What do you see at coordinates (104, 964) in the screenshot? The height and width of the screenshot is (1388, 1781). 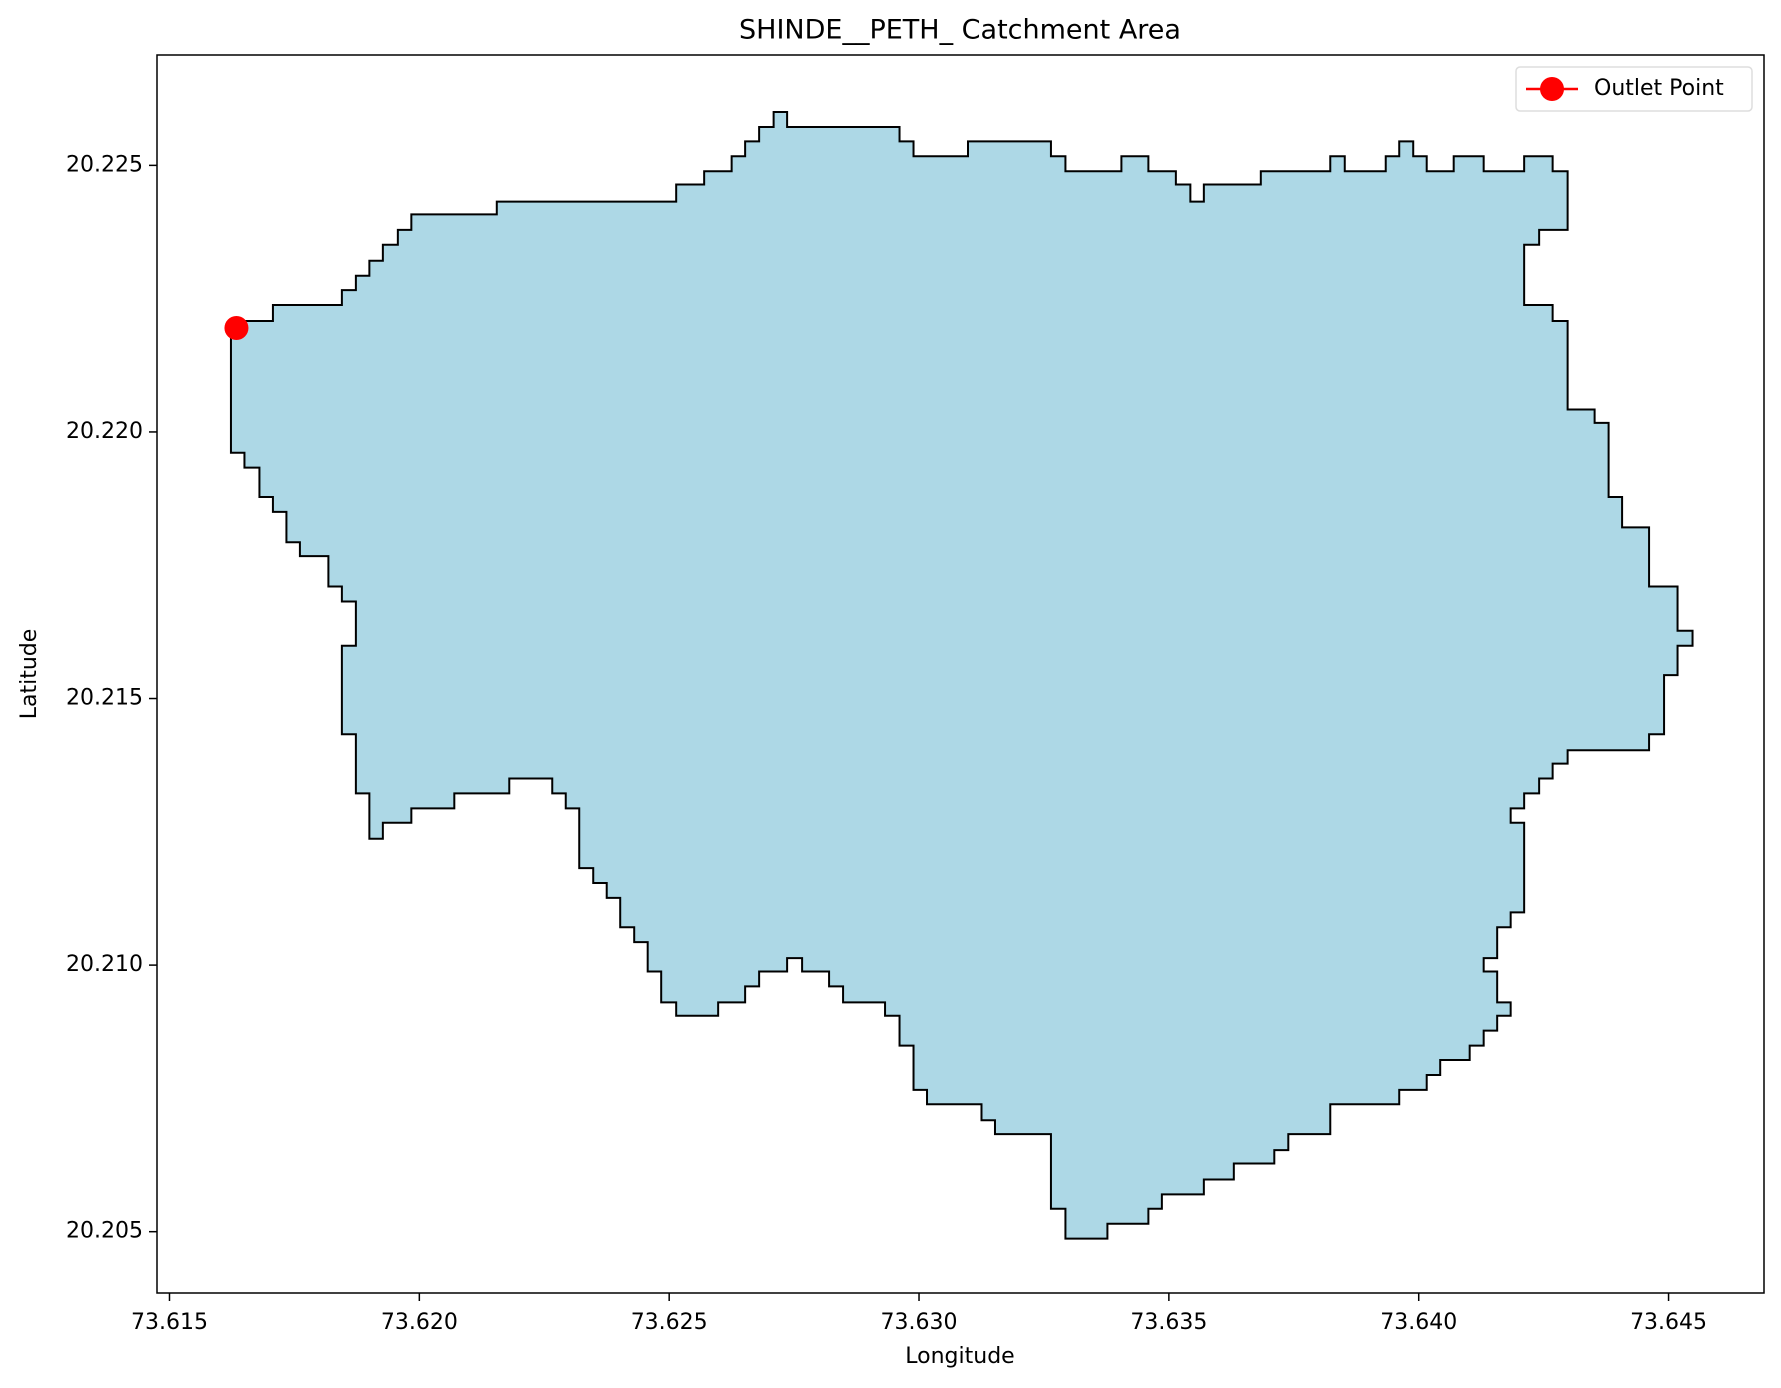 I see `y-tick-label: 20.210` at bounding box center [104, 964].